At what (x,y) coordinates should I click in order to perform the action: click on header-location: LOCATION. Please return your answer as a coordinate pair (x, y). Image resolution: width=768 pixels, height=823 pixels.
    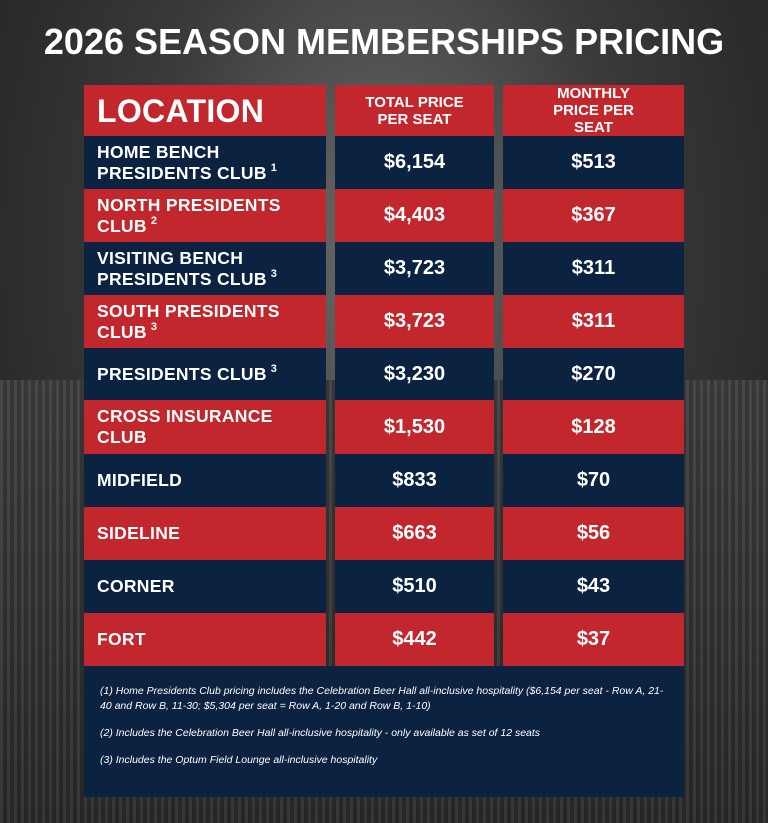
    Looking at the image, I should click on (205, 110).